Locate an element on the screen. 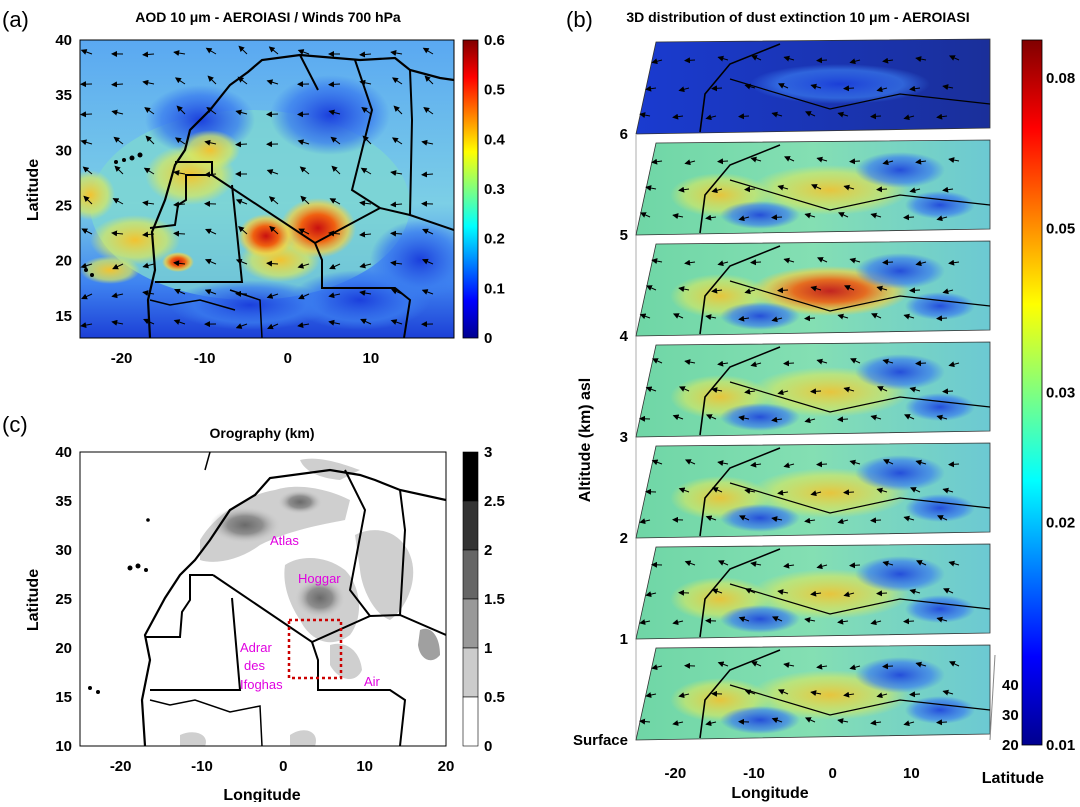 This screenshot has height=807, width=1080. panel-a-title: AOD 10 μm - AEROIASI / Winds 700 hPa is located at coordinates (268, 17).